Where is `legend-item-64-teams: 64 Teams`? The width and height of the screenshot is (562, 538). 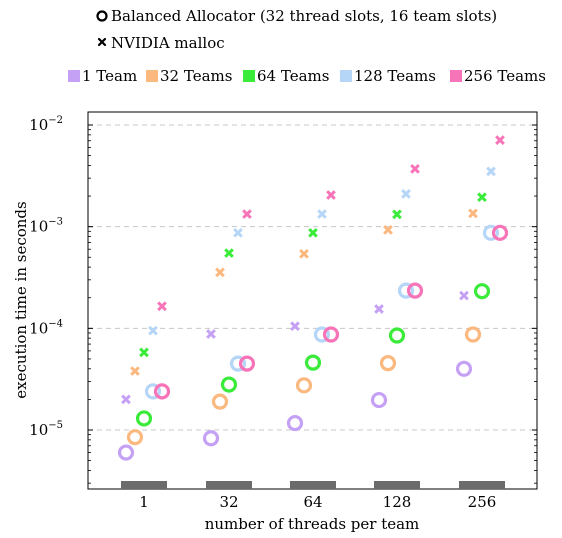 legend-item-64-teams: 64 Teams is located at coordinates (286, 76).